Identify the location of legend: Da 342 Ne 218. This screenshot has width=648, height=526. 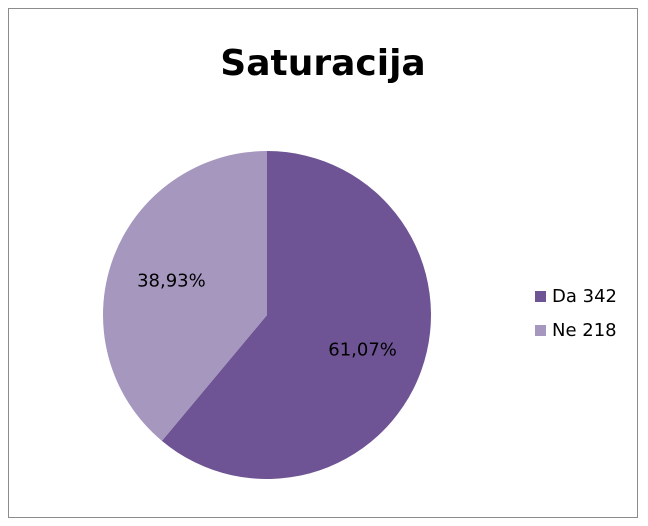
(576, 313).